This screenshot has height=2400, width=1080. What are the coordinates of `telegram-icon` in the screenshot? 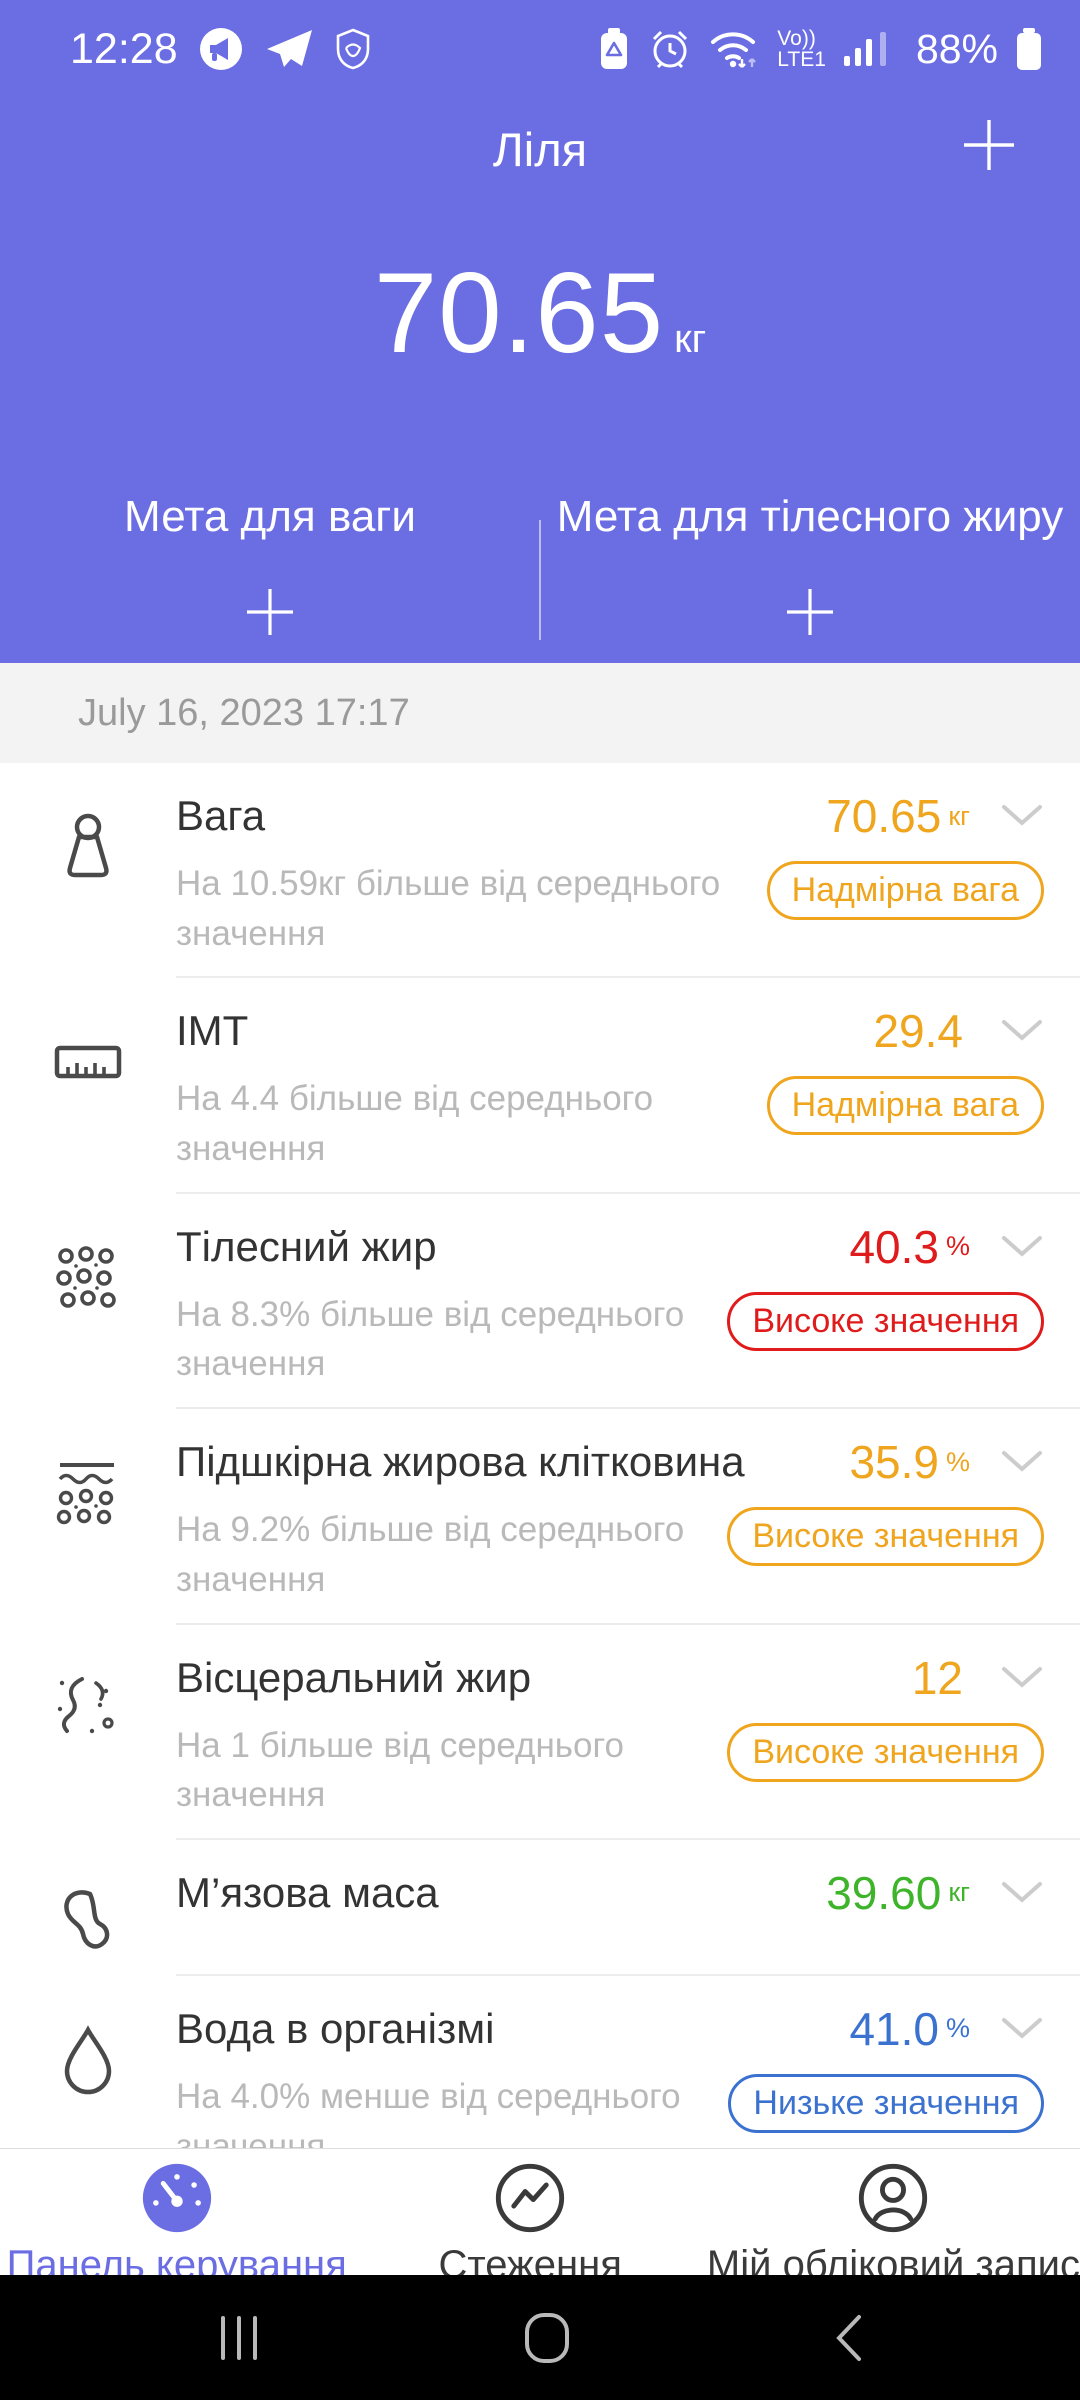 It's located at (289, 49).